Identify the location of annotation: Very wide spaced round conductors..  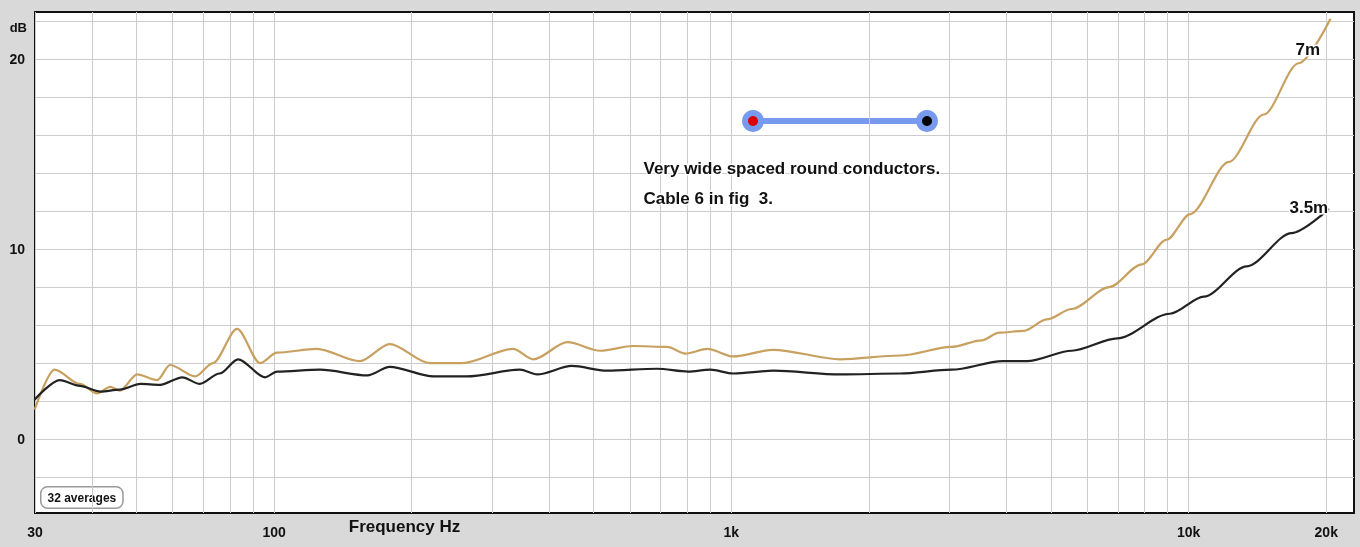
(792, 168).